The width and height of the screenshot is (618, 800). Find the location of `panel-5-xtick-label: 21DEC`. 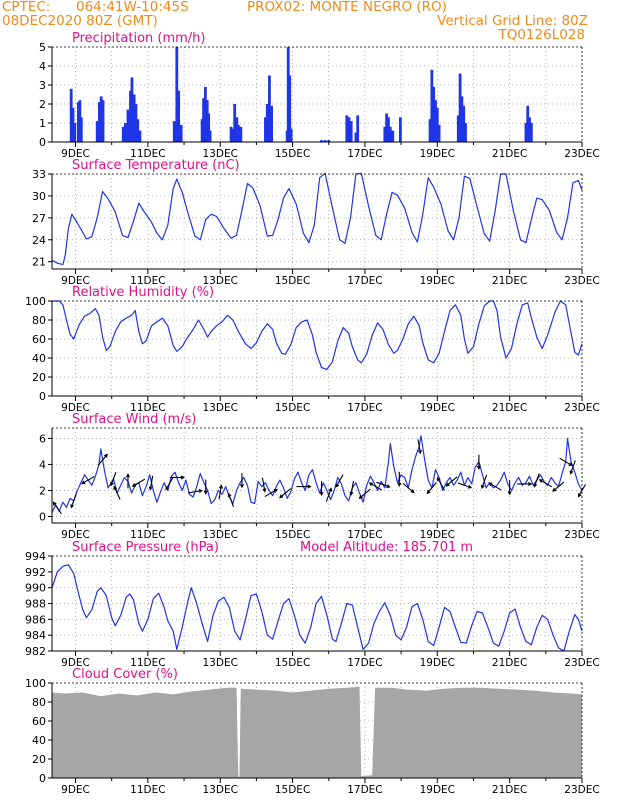

panel-5-xtick-label: 21DEC is located at coordinates (509, 663).